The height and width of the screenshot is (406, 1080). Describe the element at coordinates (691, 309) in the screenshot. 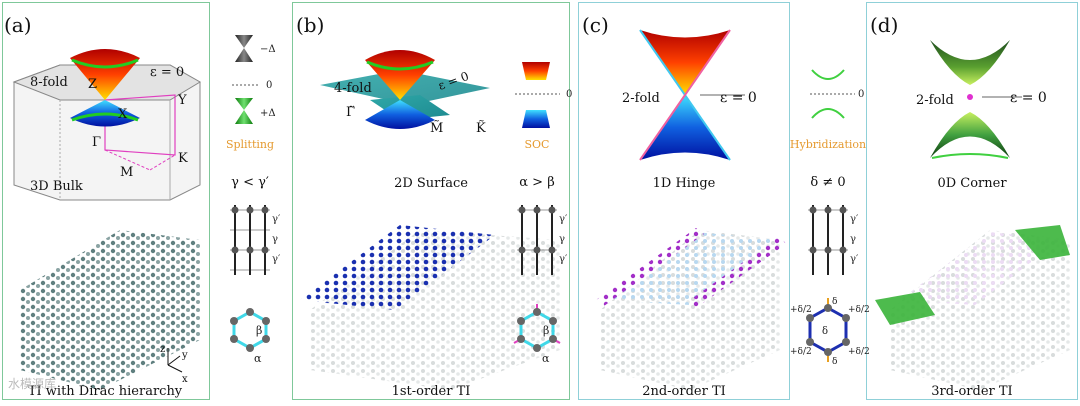

I see `hinge-lattice` at that location.